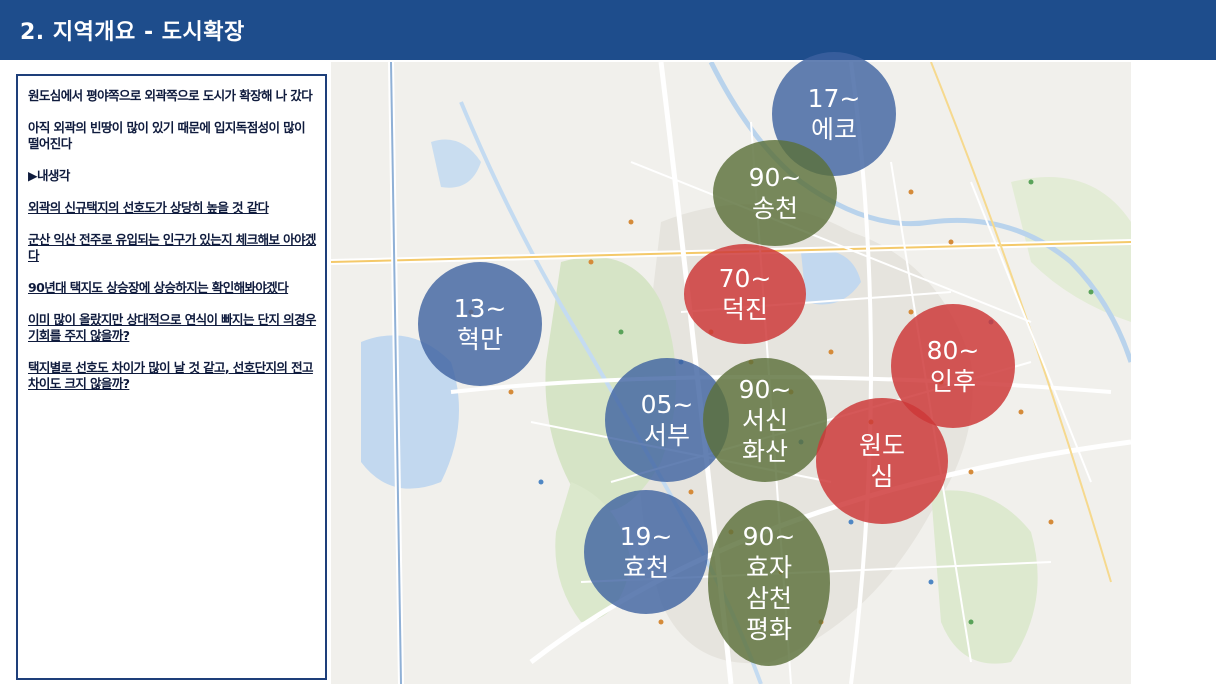 Image resolution: width=1216 pixels, height=684 pixels. Describe the element at coordinates (480, 308) in the screenshot. I see `zone-hyeokman-year: 13~` at that location.